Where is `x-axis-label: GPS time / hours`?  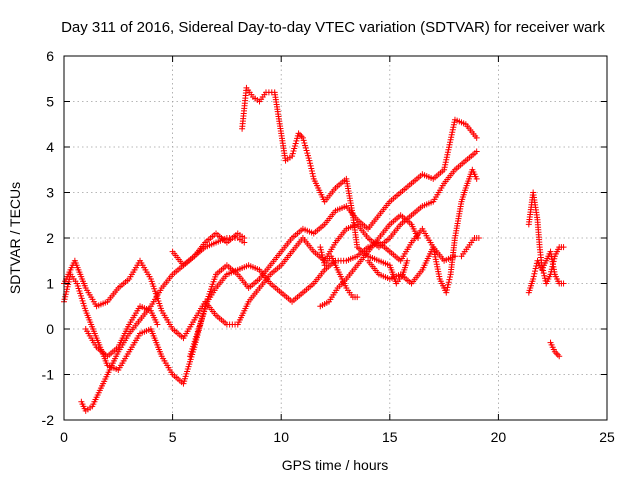
x-axis-label: GPS time / hours is located at coordinates (335, 465).